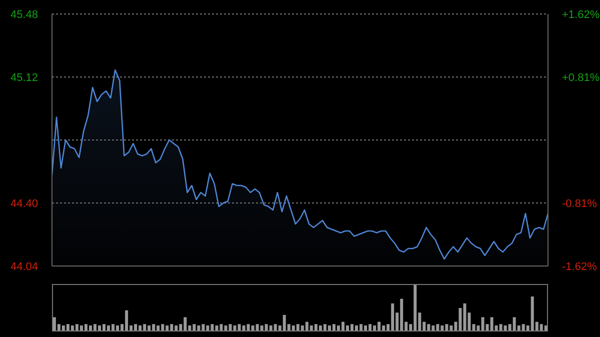  What do you see at coordinates (580, 204) in the screenshot?
I see `y2-tick-label: -0.81%` at bounding box center [580, 204].